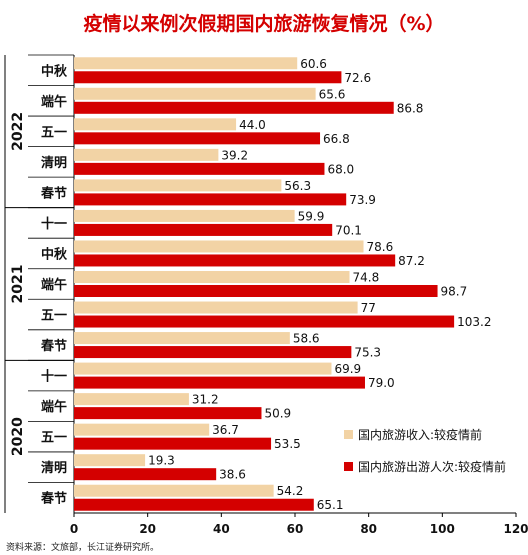 Image resolution: width=528 pixels, height=555 pixels. Describe the element at coordinates (147, 529) in the screenshot. I see `x-tick-label: 20` at that location.